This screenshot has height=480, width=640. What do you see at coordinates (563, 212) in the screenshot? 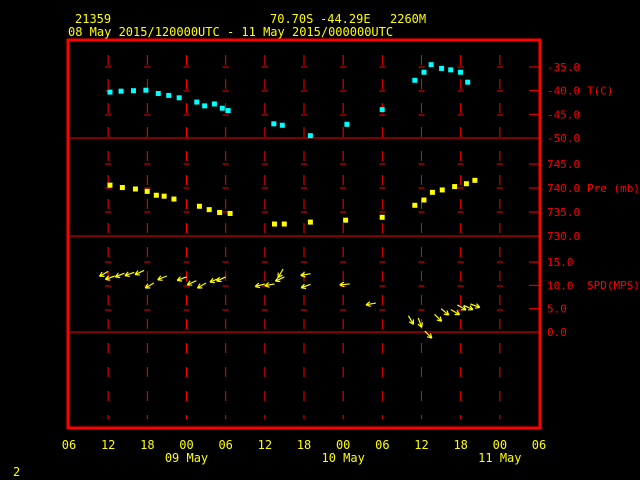
I see `y-tick-label: 735.0` at bounding box center [563, 212].